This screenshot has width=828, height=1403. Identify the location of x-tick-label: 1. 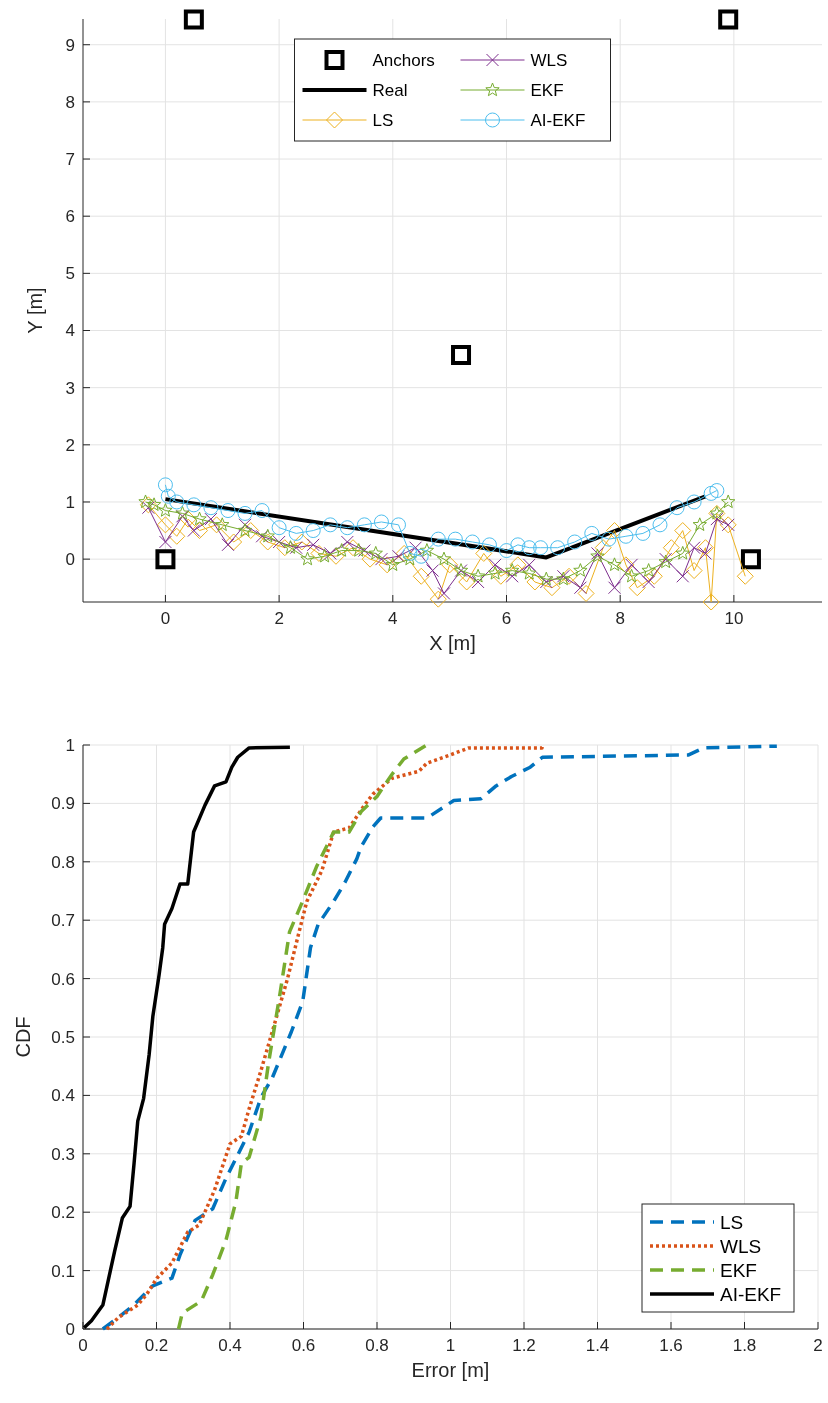
(450, 1345).